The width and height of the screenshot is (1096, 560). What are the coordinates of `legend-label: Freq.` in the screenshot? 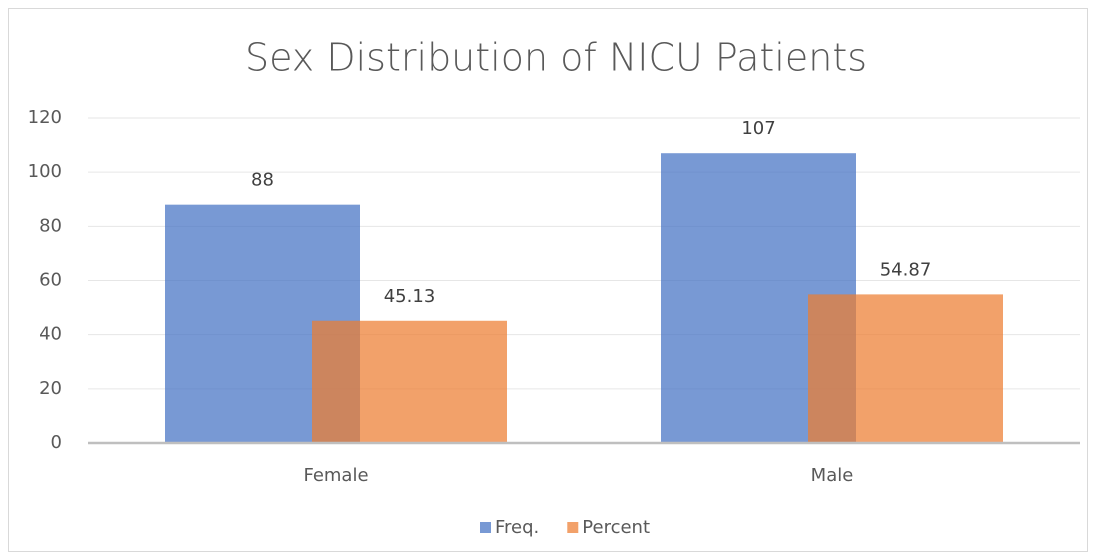 It's located at (517, 527).